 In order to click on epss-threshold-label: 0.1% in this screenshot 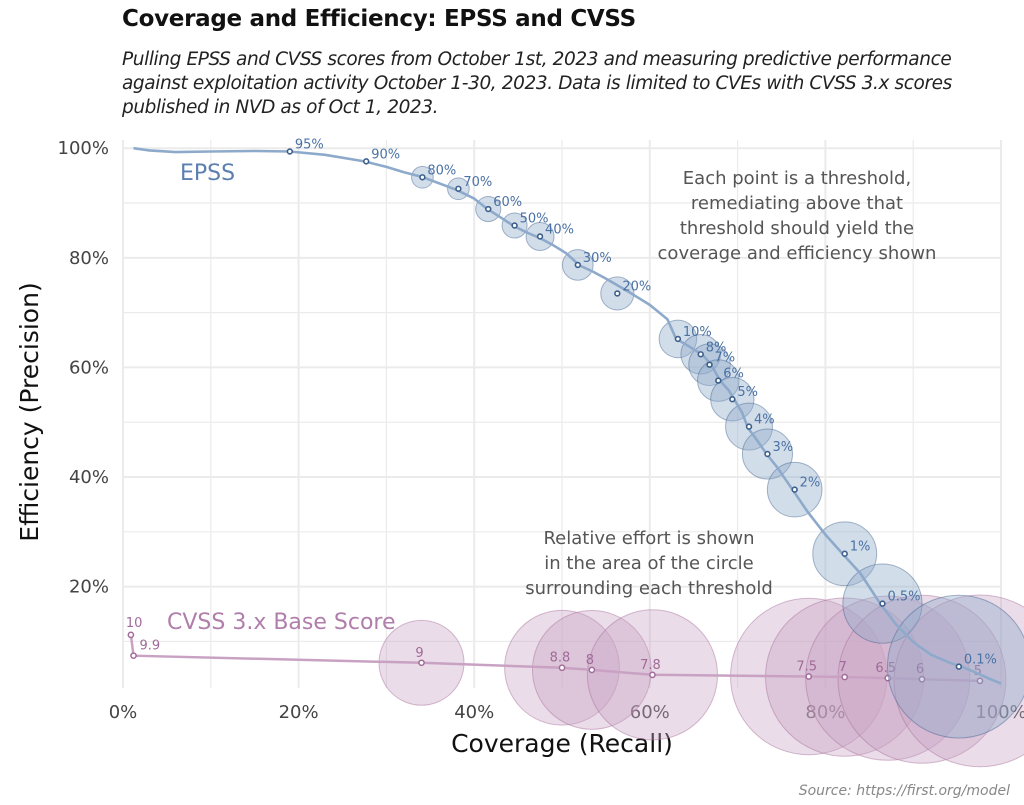, I will do `click(980, 660)`.